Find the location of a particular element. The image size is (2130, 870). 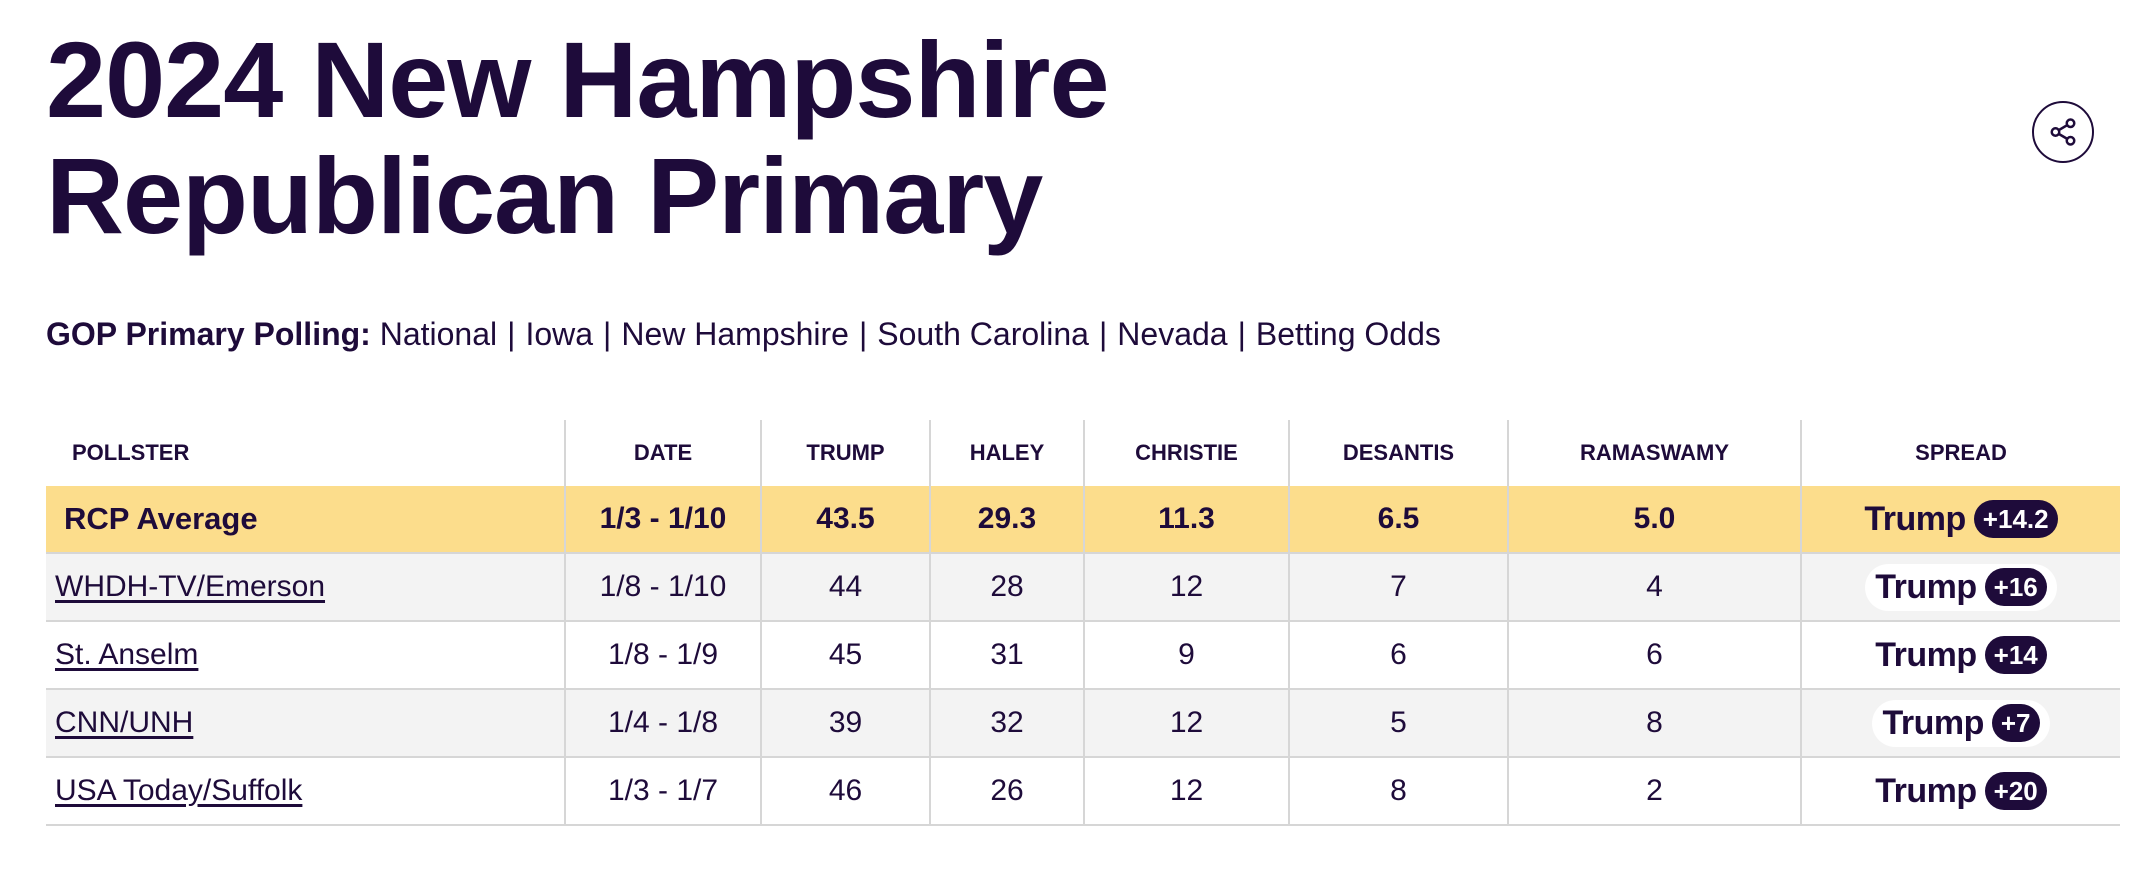

page-title: 2024 New Hampshire Republican Primary is located at coordinates (578, 137).